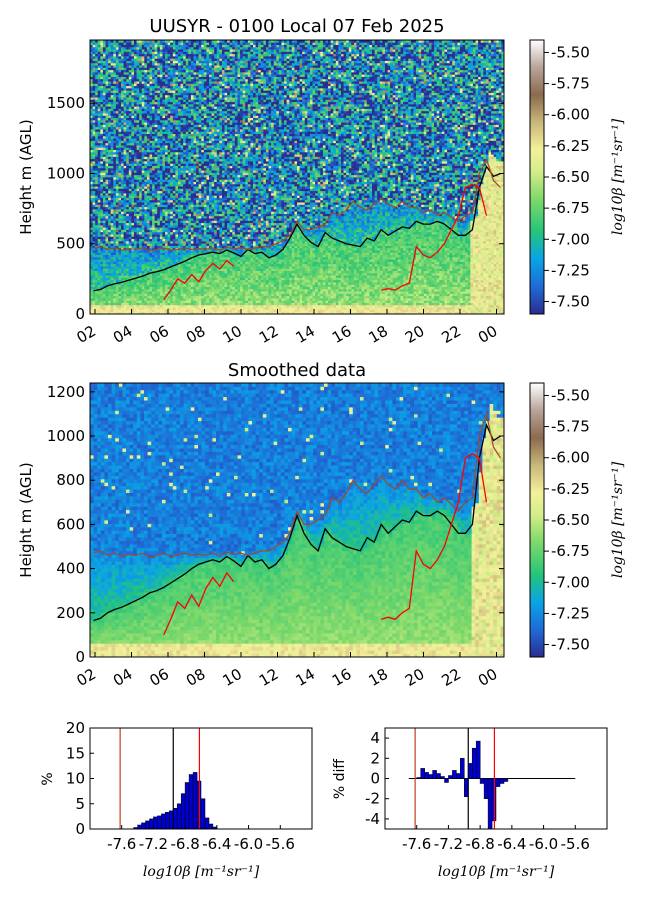 This screenshot has width=650, height=900. I want to click on smooth-y-axis-label: Height m (AGL), so click(26, 519).